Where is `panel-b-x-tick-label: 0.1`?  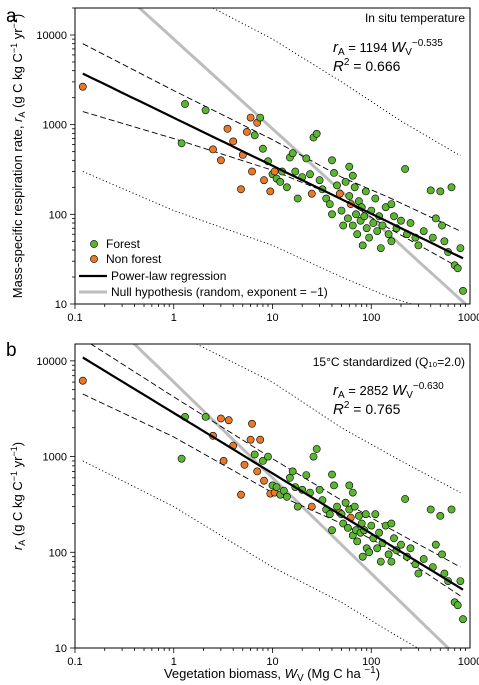 panel-b-x-tick-label: 0.1 is located at coordinates (74, 662).